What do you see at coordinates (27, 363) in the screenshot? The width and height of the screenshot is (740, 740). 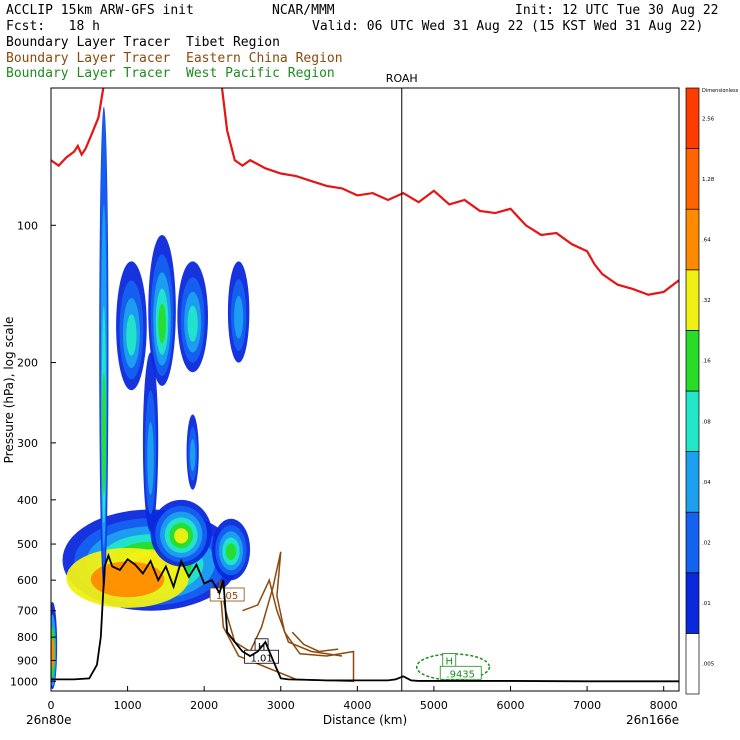 I see `y-tick-label: 200` at bounding box center [27, 363].